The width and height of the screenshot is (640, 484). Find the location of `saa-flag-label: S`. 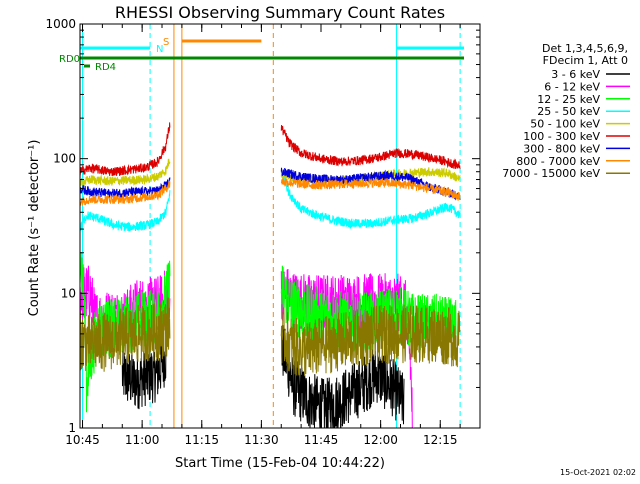

saa-flag-label: S is located at coordinates (166, 42).